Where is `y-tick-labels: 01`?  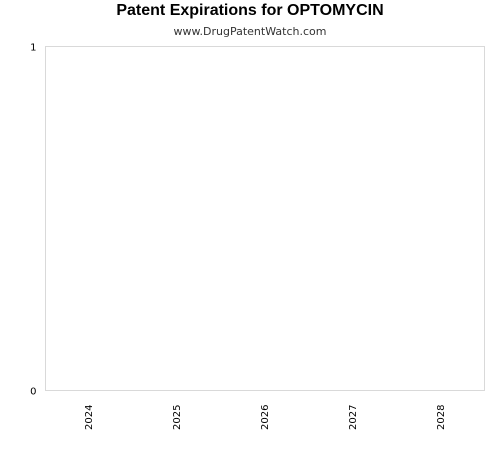
y-tick-labels: 01 is located at coordinates (33, 220).